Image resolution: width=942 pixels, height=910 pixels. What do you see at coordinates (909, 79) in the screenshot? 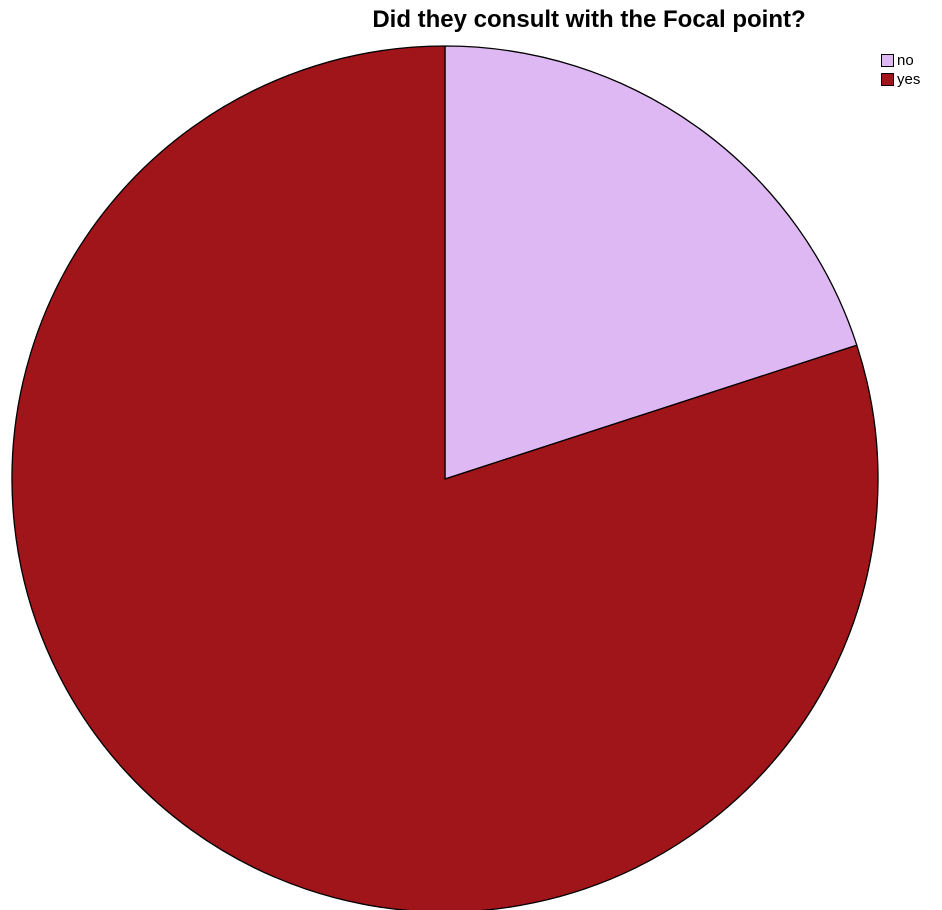
I see `legend-label-yes: yes` at bounding box center [909, 79].